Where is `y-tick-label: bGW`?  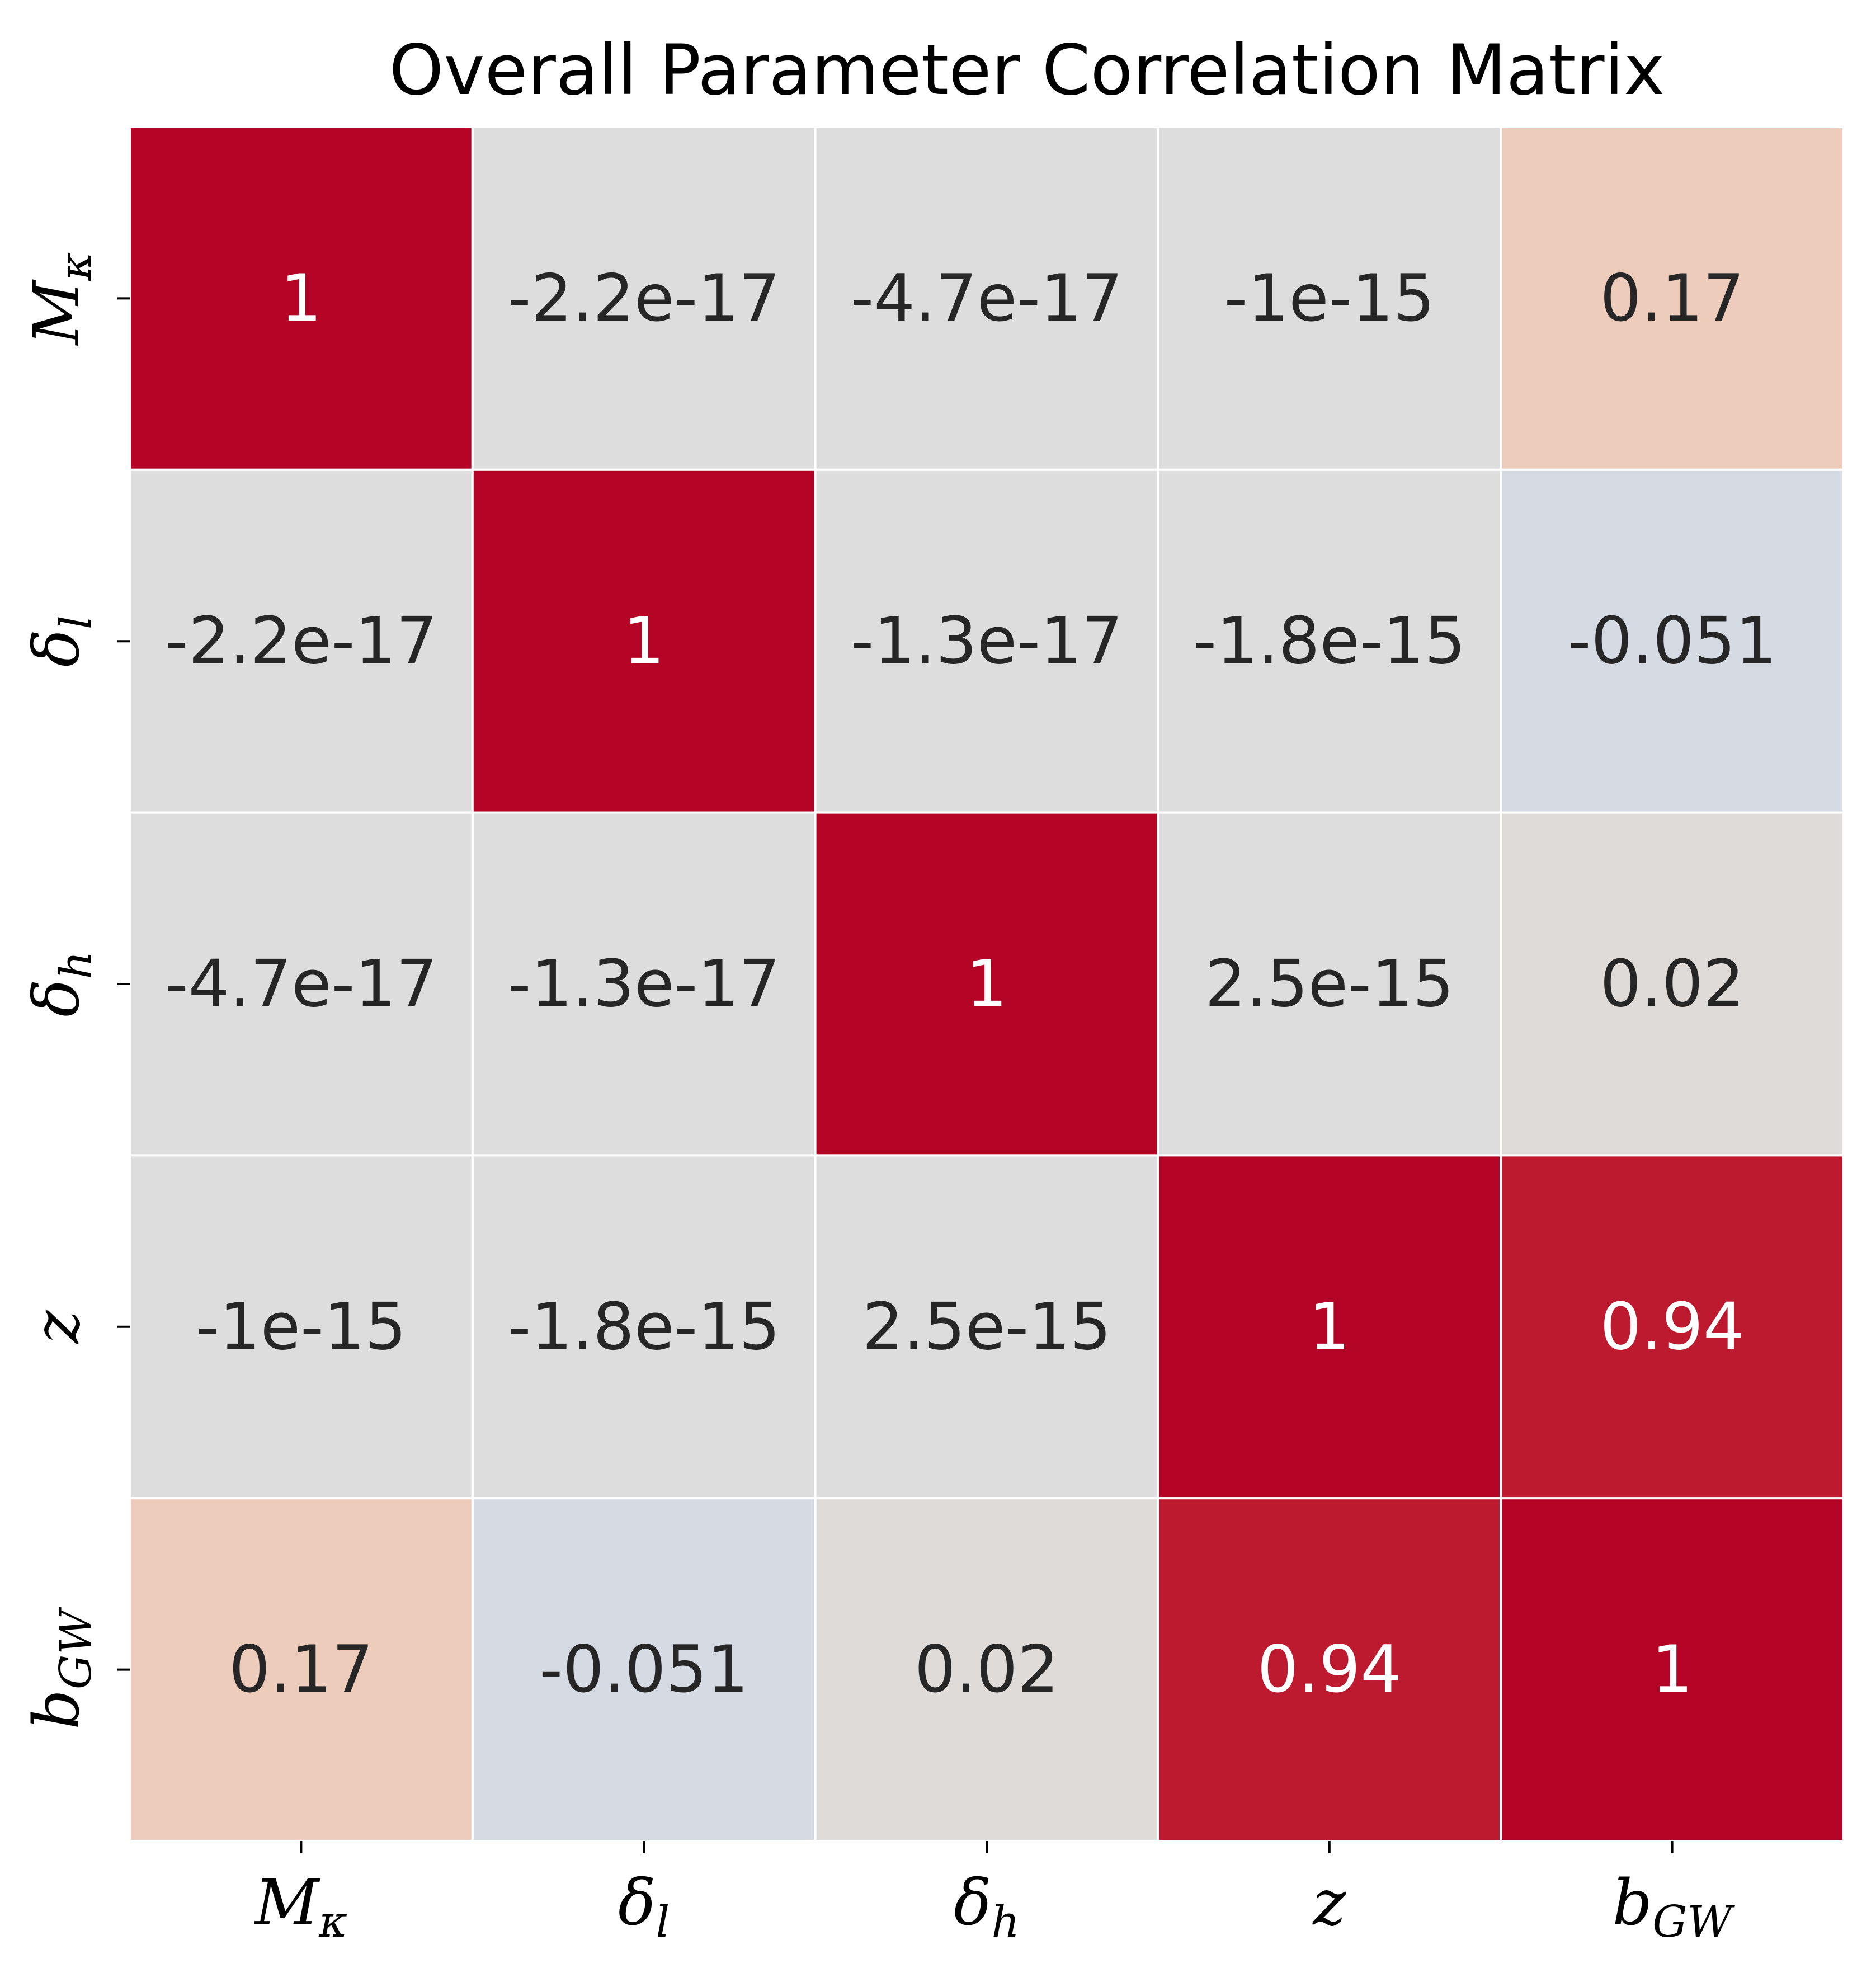 y-tick-label: bGW is located at coordinates (61, 1669).